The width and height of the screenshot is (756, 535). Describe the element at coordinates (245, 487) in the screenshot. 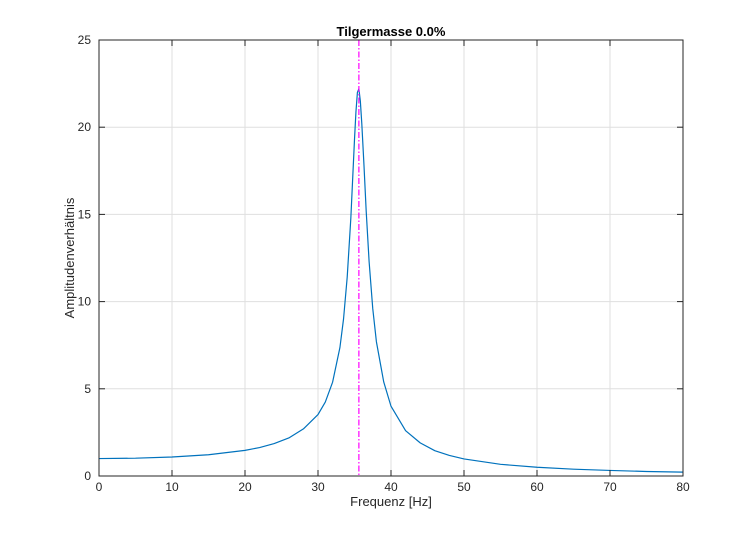

I see `x-tick-label: 20` at that location.